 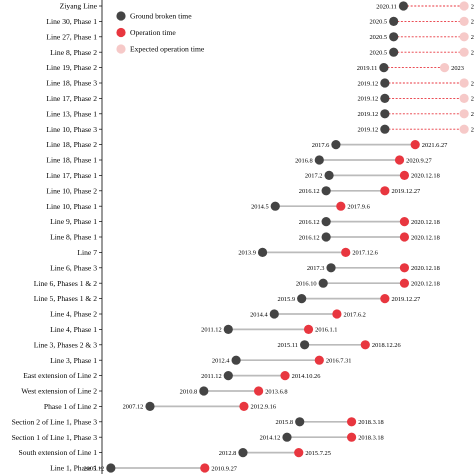 What do you see at coordinates (121, 32) in the screenshot?
I see `legend-marker-operation` at bounding box center [121, 32].